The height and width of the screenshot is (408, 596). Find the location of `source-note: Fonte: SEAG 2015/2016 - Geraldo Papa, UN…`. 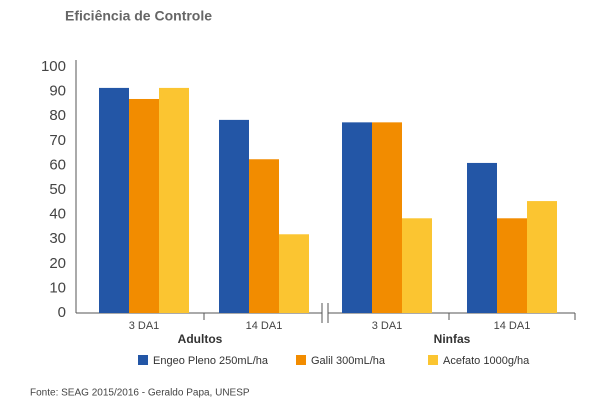

source-note: Fonte: SEAG 2015/2016 - Geraldo Papa, UN… is located at coordinates (140, 393).